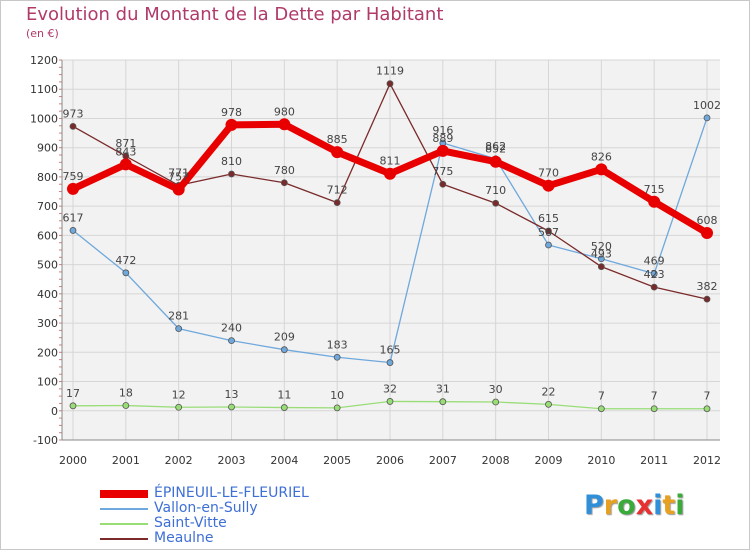  I want to click on y-tick-label: -100, so click(45, 440).